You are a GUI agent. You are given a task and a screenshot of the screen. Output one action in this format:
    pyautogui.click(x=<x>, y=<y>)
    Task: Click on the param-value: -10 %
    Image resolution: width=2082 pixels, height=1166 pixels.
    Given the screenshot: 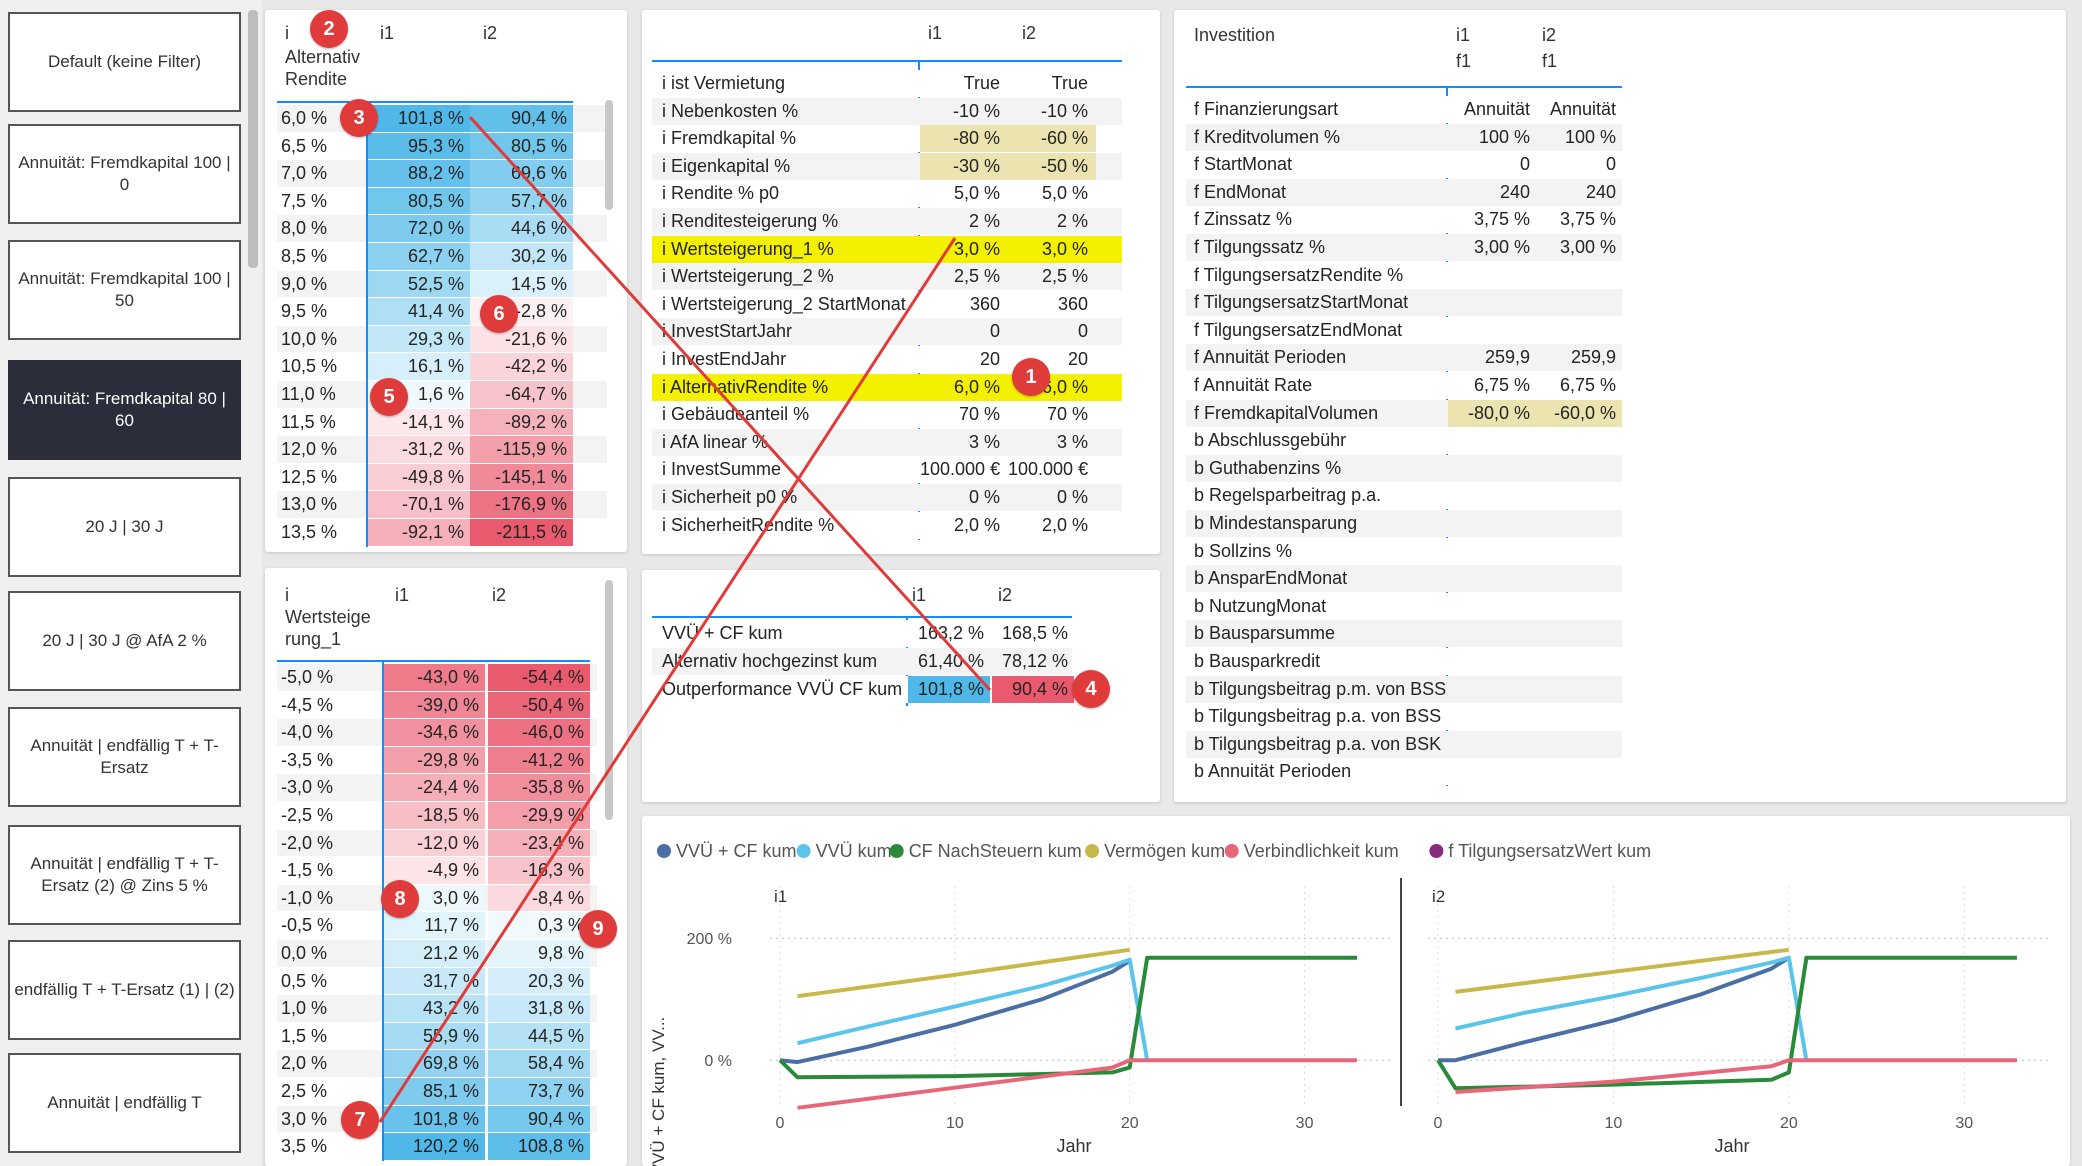 What is the action you would take?
    pyautogui.click(x=1064, y=110)
    